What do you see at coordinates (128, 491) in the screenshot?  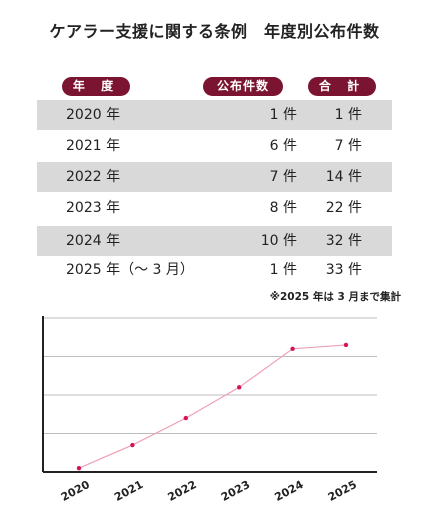 I see `x-tick-label: 2021` at bounding box center [128, 491].